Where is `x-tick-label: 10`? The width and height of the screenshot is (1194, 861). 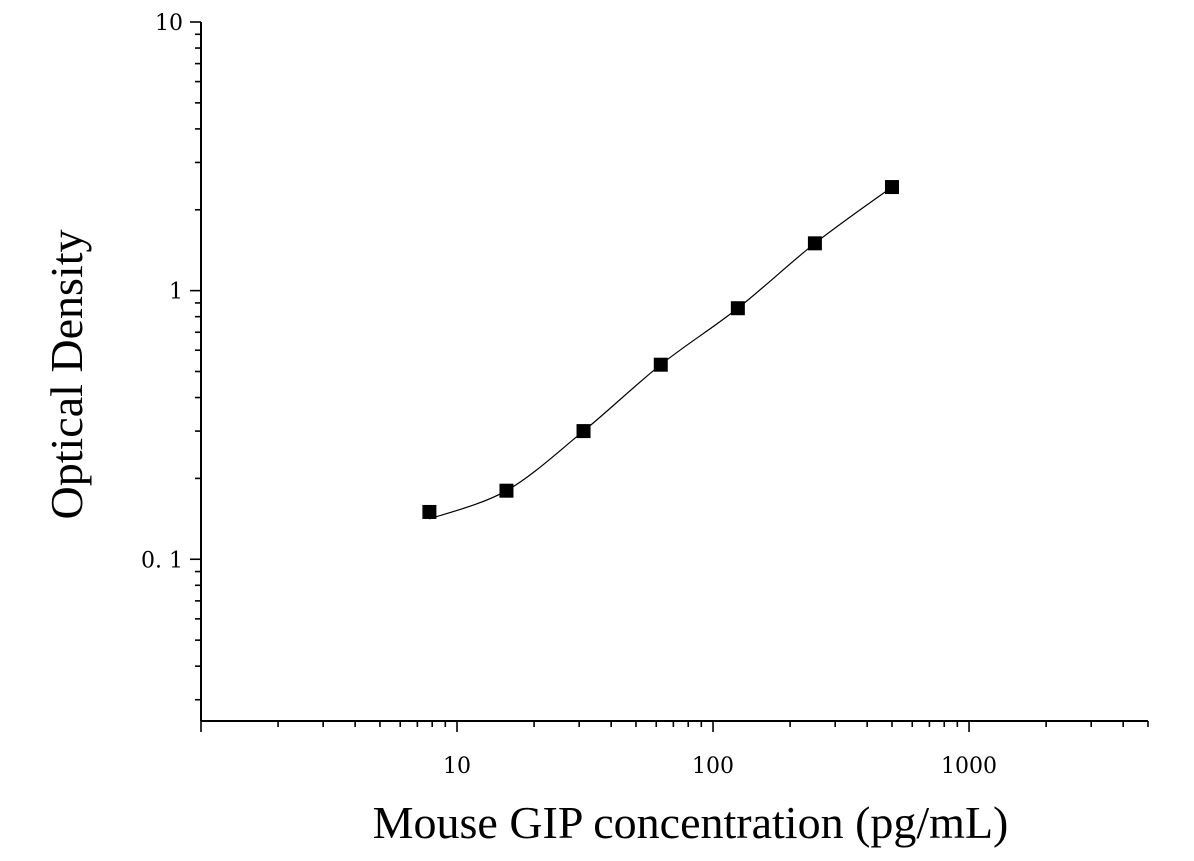
x-tick-label: 10 is located at coordinates (457, 766).